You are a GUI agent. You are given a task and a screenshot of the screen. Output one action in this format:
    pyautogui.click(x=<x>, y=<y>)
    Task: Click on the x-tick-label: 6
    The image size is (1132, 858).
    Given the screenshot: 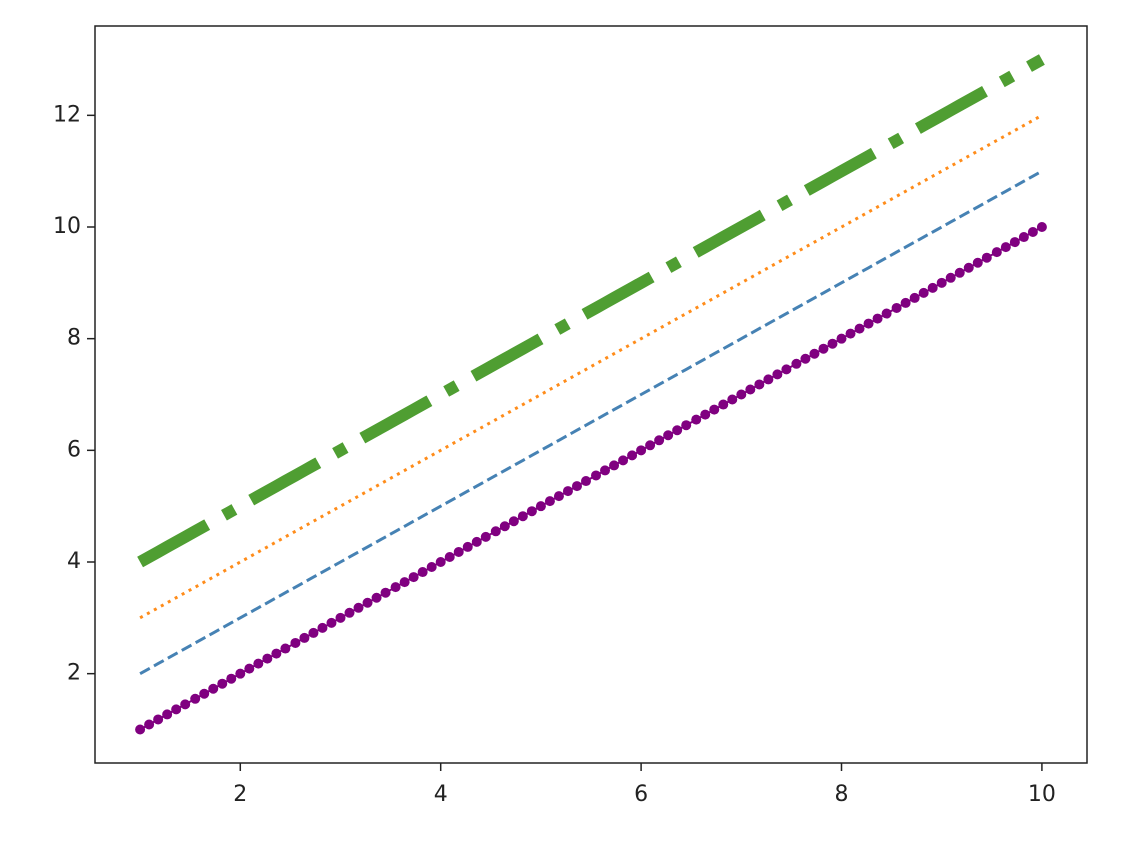 What is the action you would take?
    pyautogui.click(x=641, y=794)
    